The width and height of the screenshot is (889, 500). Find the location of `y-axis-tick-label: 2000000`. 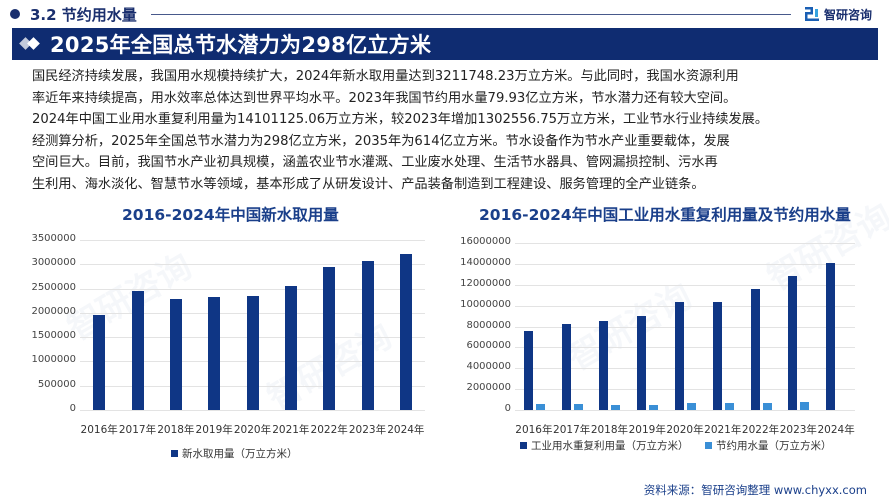

y-axis-tick-label: 2000000 is located at coordinates (53, 311).